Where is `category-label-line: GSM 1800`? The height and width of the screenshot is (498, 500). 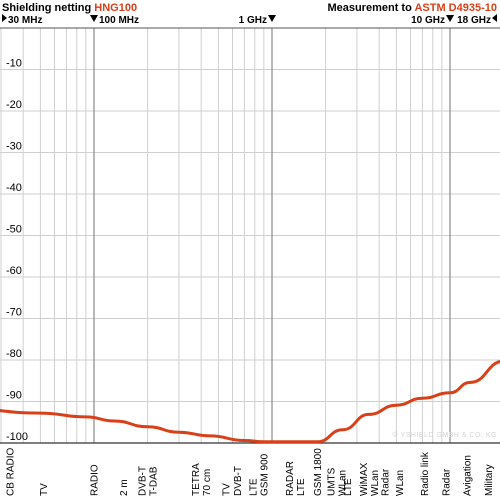
category-label-line: GSM 1800 is located at coordinates (318, 472).